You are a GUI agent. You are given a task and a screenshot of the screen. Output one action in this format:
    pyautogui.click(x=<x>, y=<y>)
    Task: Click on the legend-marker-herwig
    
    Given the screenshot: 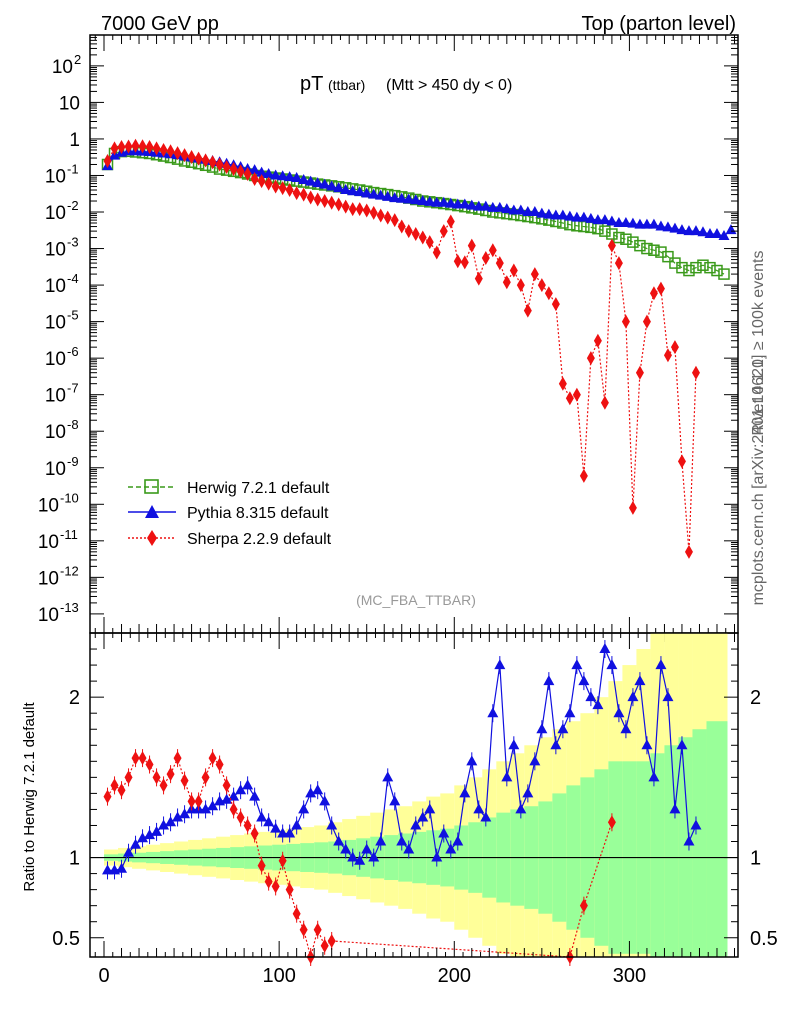 What is the action you would take?
    pyautogui.click(x=151, y=486)
    